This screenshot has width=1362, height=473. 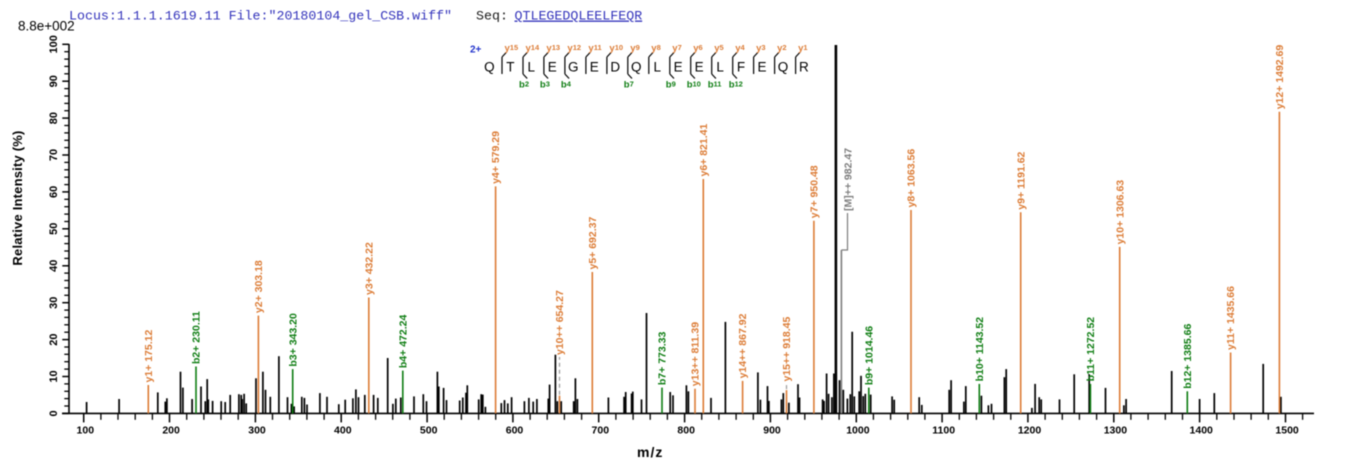 What do you see at coordinates (54, 303) in the screenshot?
I see `svg-text: 30` at bounding box center [54, 303].